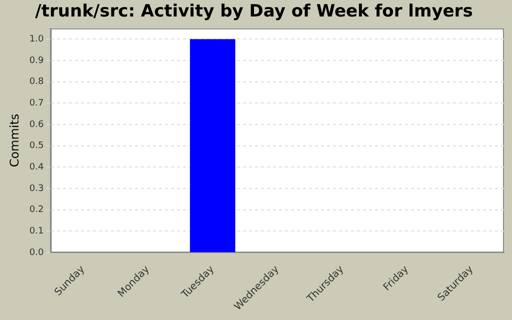 The width and height of the screenshot is (512, 320). I want to click on y-tick-label: 1.0, so click(36, 39).